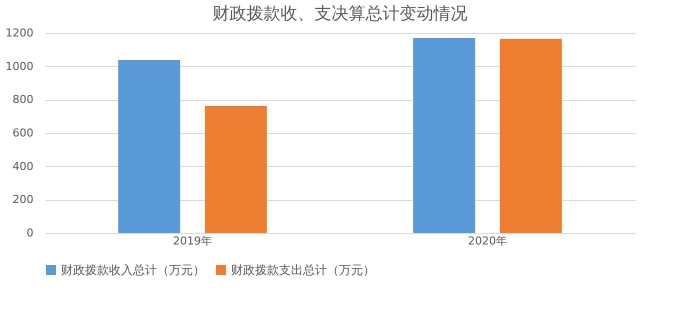  What do you see at coordinates (133, 270) in the screenshot?
I see `legend-label: 财政拨款收入总计（万元）` at bounding box center [133, 270].